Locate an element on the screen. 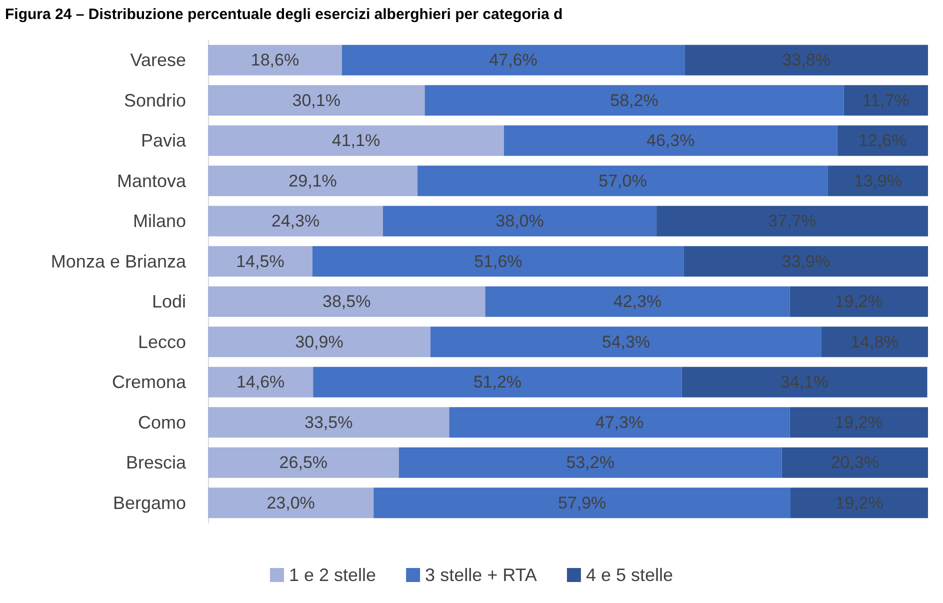 The image size is (943, 603). y-tick-label: Pavia is located at coordinates (163, 140).